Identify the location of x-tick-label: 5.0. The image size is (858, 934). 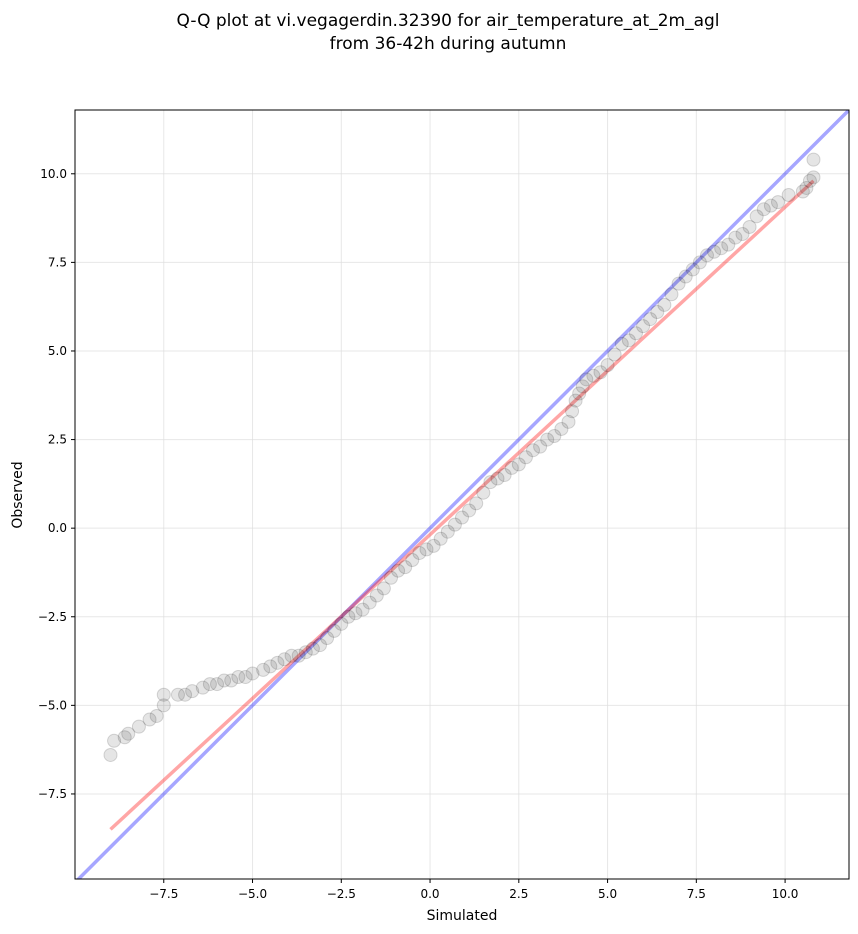
(607, 894).